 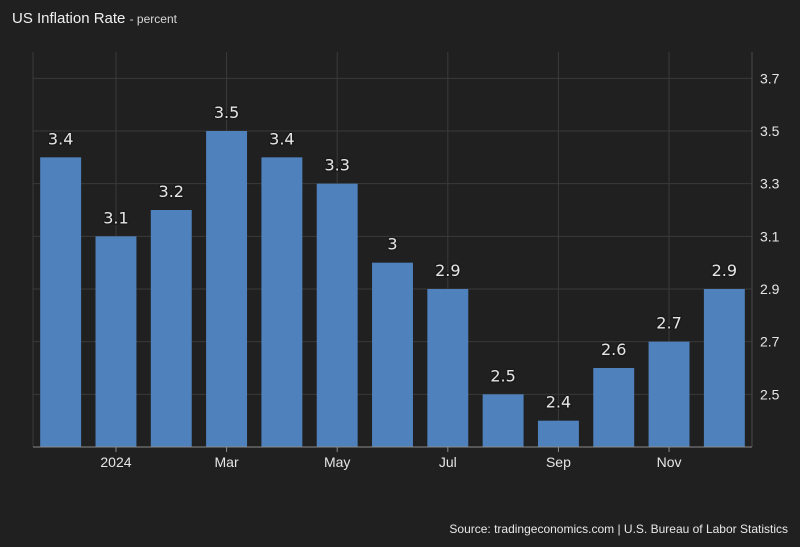 What do you see at coordinates (392, 244) in the screenshot?
I see `bar-value-label: 3` at bounding box center [392, 244].